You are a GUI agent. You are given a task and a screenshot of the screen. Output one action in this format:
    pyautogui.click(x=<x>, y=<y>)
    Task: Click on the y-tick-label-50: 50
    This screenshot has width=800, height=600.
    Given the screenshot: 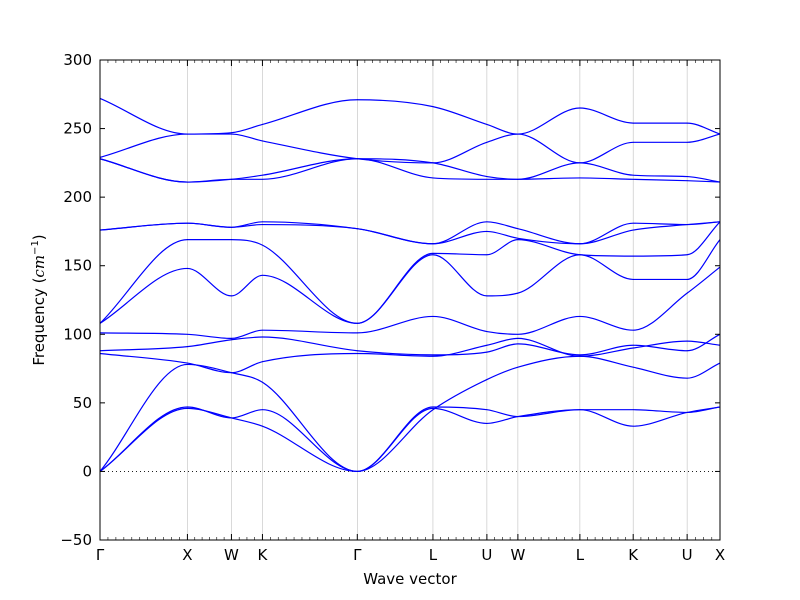 What is the action you would take?
    pyautogui.click(x=82, y=403)
    